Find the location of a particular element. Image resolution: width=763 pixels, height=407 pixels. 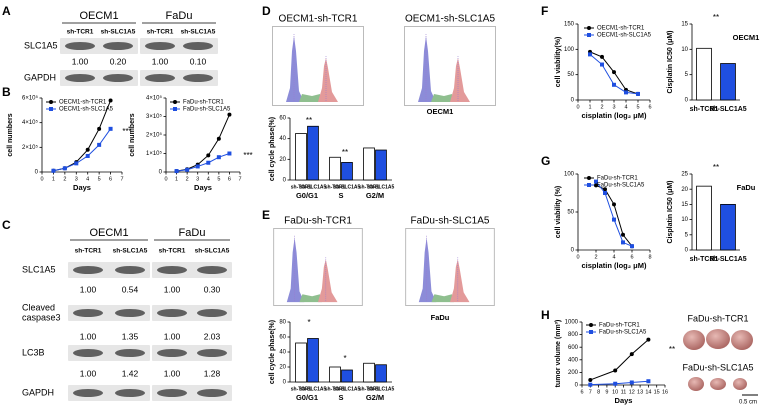

x-axis-label: cisplatin (log₂ μM) is located at coordinates (614, 115).